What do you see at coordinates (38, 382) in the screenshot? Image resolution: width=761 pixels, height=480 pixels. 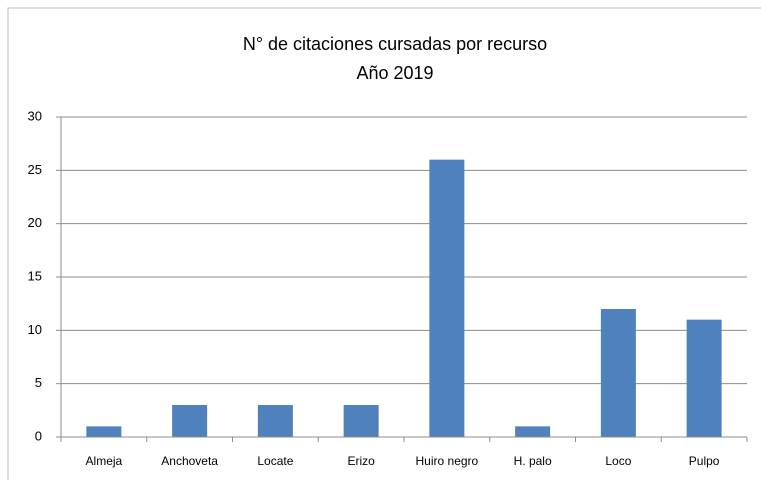 I see `y-tick-label: 5` at bounding box center [38, 382].